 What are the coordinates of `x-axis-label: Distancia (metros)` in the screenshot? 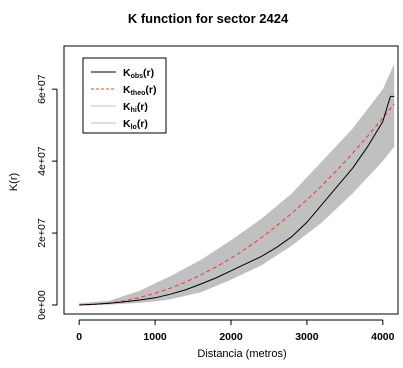 It's located at (241, 354).